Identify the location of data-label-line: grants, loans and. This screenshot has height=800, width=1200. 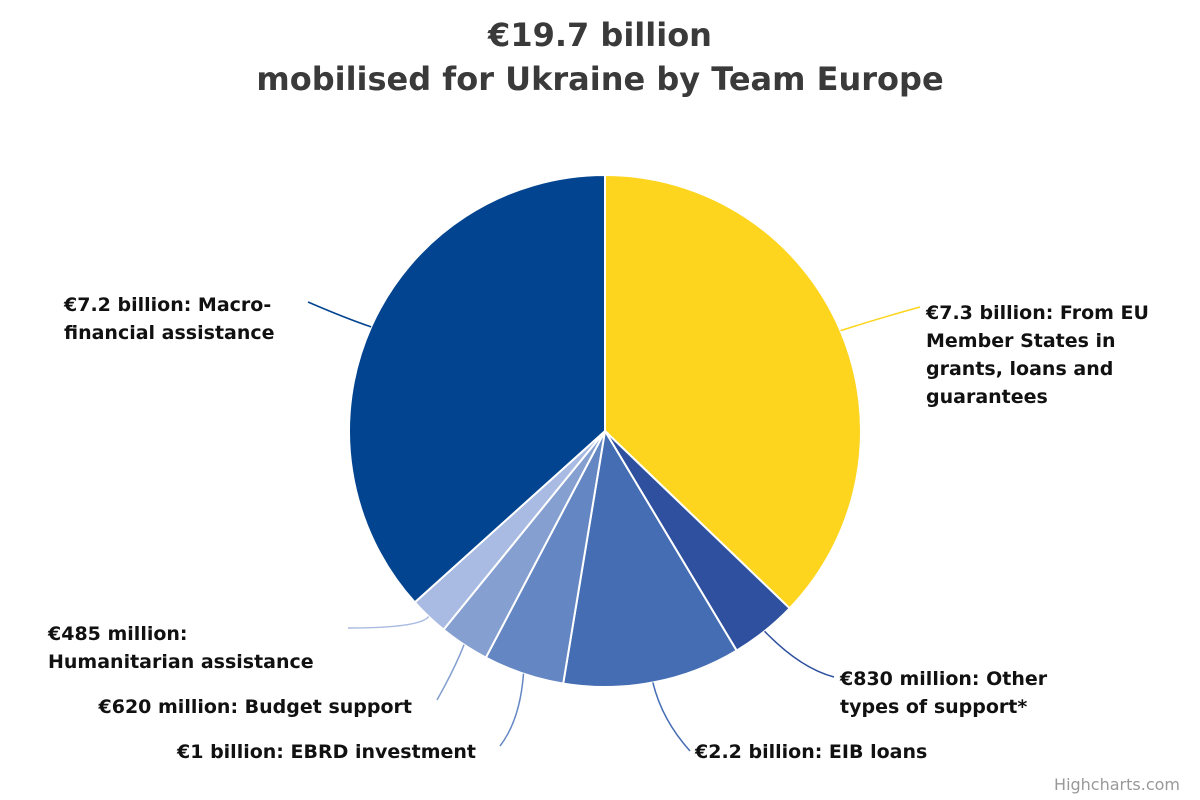
(1019, 369).